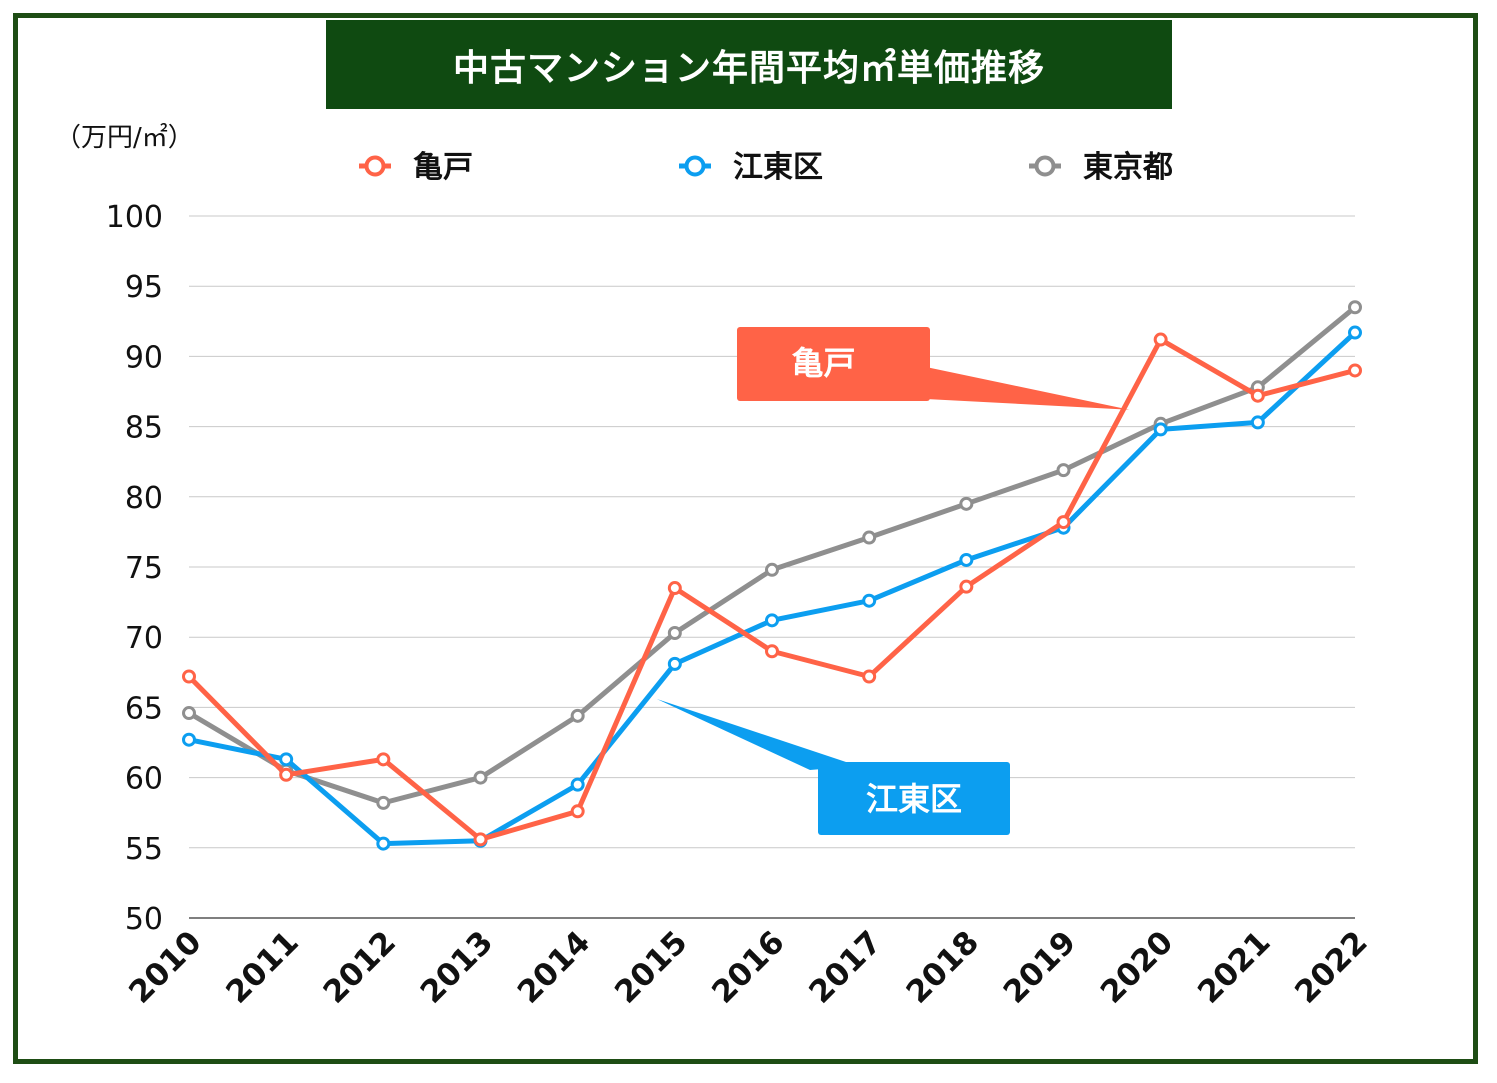  What do you see at coordinates (1028, 388) in the screenshot?
I see `callout-kameido-pointer` at bounding box center [1028, 388].